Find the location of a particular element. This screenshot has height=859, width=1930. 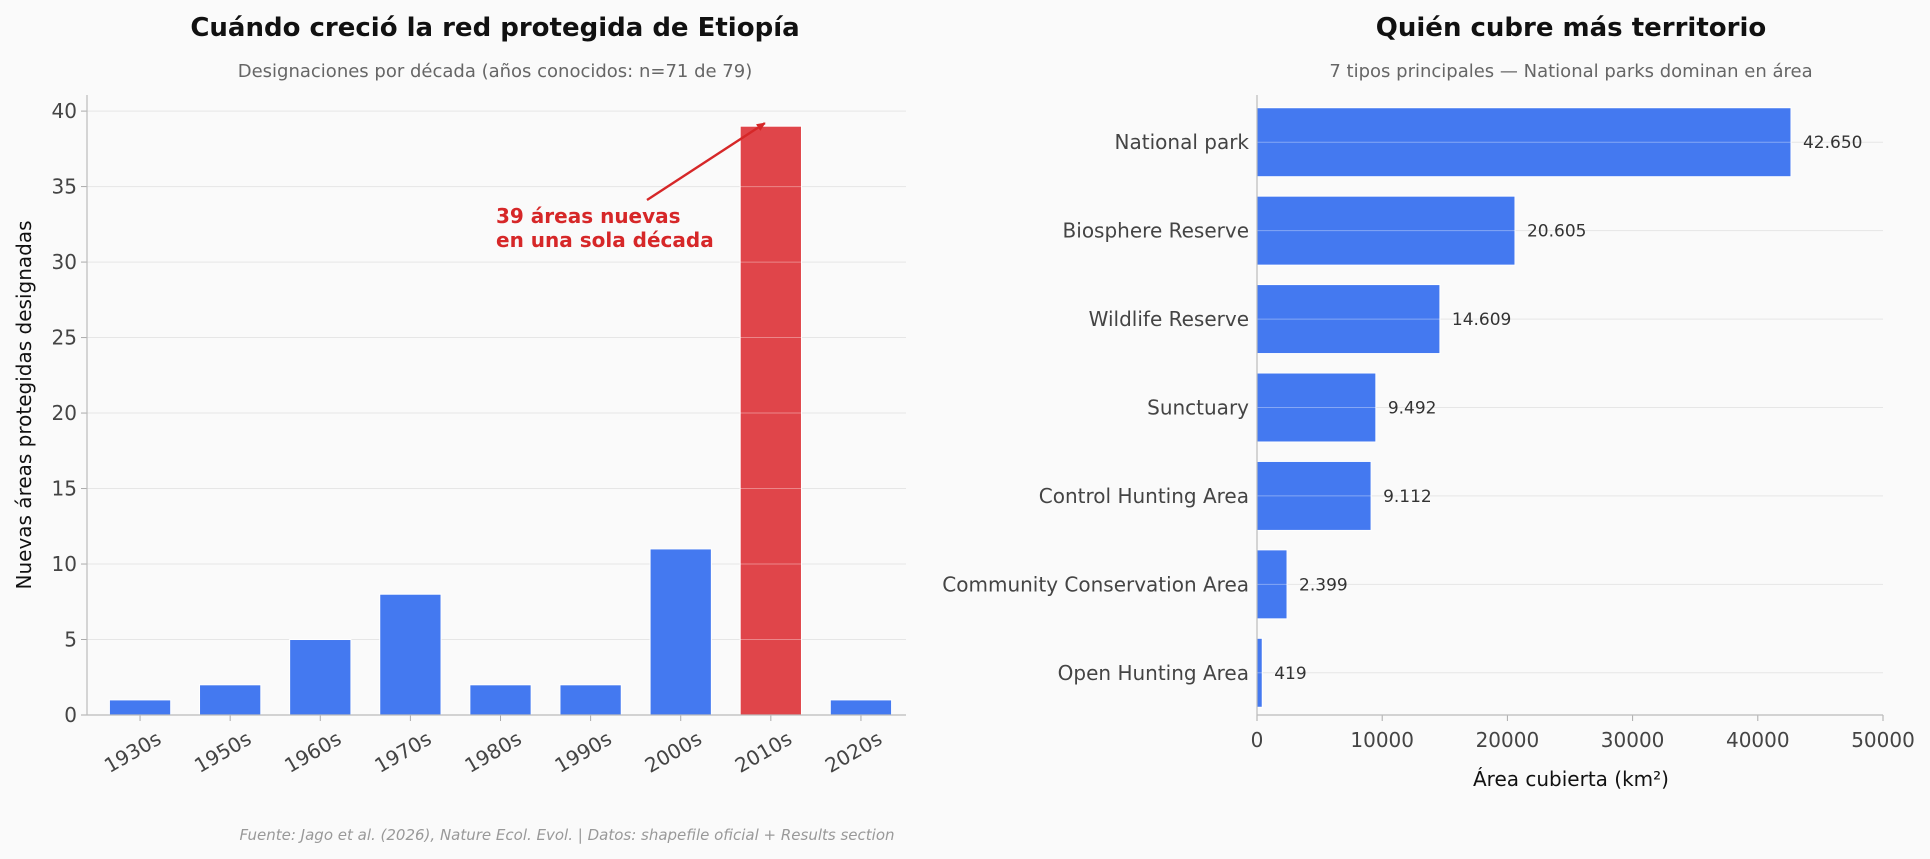

y-tick-label-open-hunting-area: Open Hunting Area is located at coordinates (1153, 673).